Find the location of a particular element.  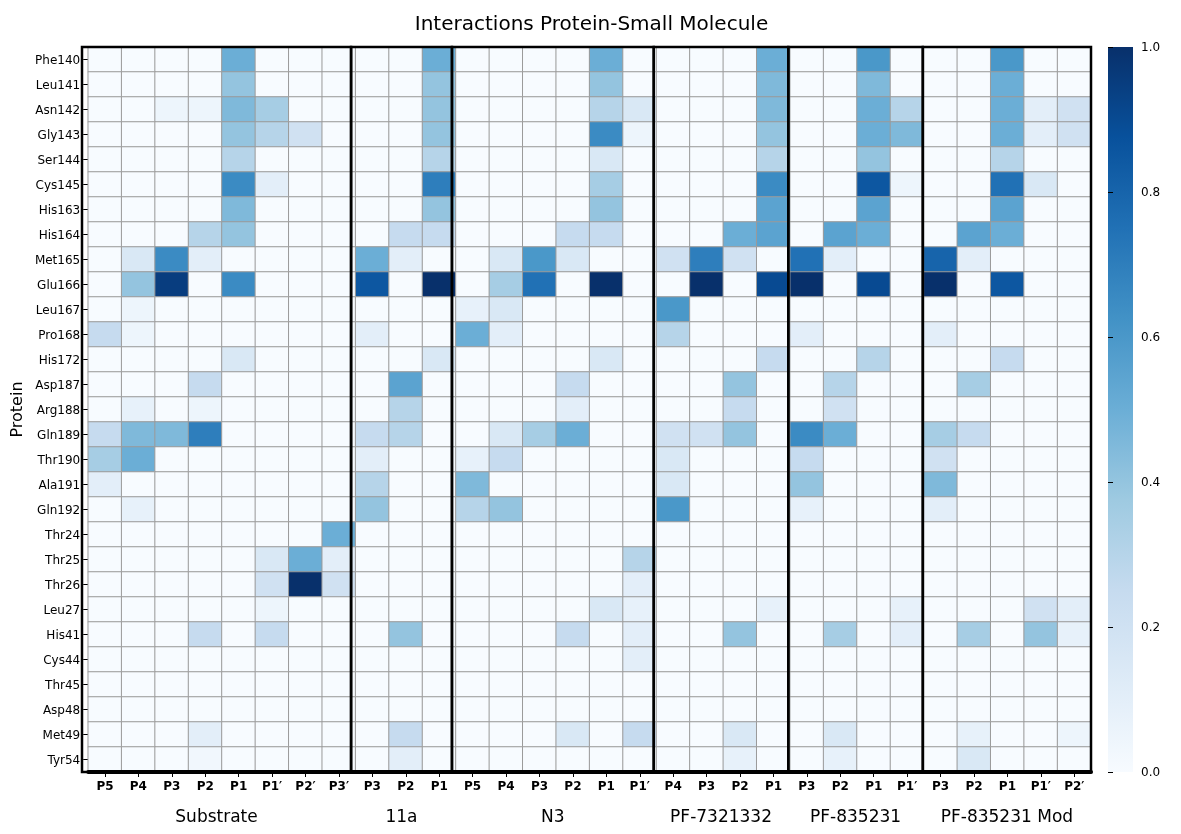

y-tick-label: His172 is located at coordinates (59, 359).